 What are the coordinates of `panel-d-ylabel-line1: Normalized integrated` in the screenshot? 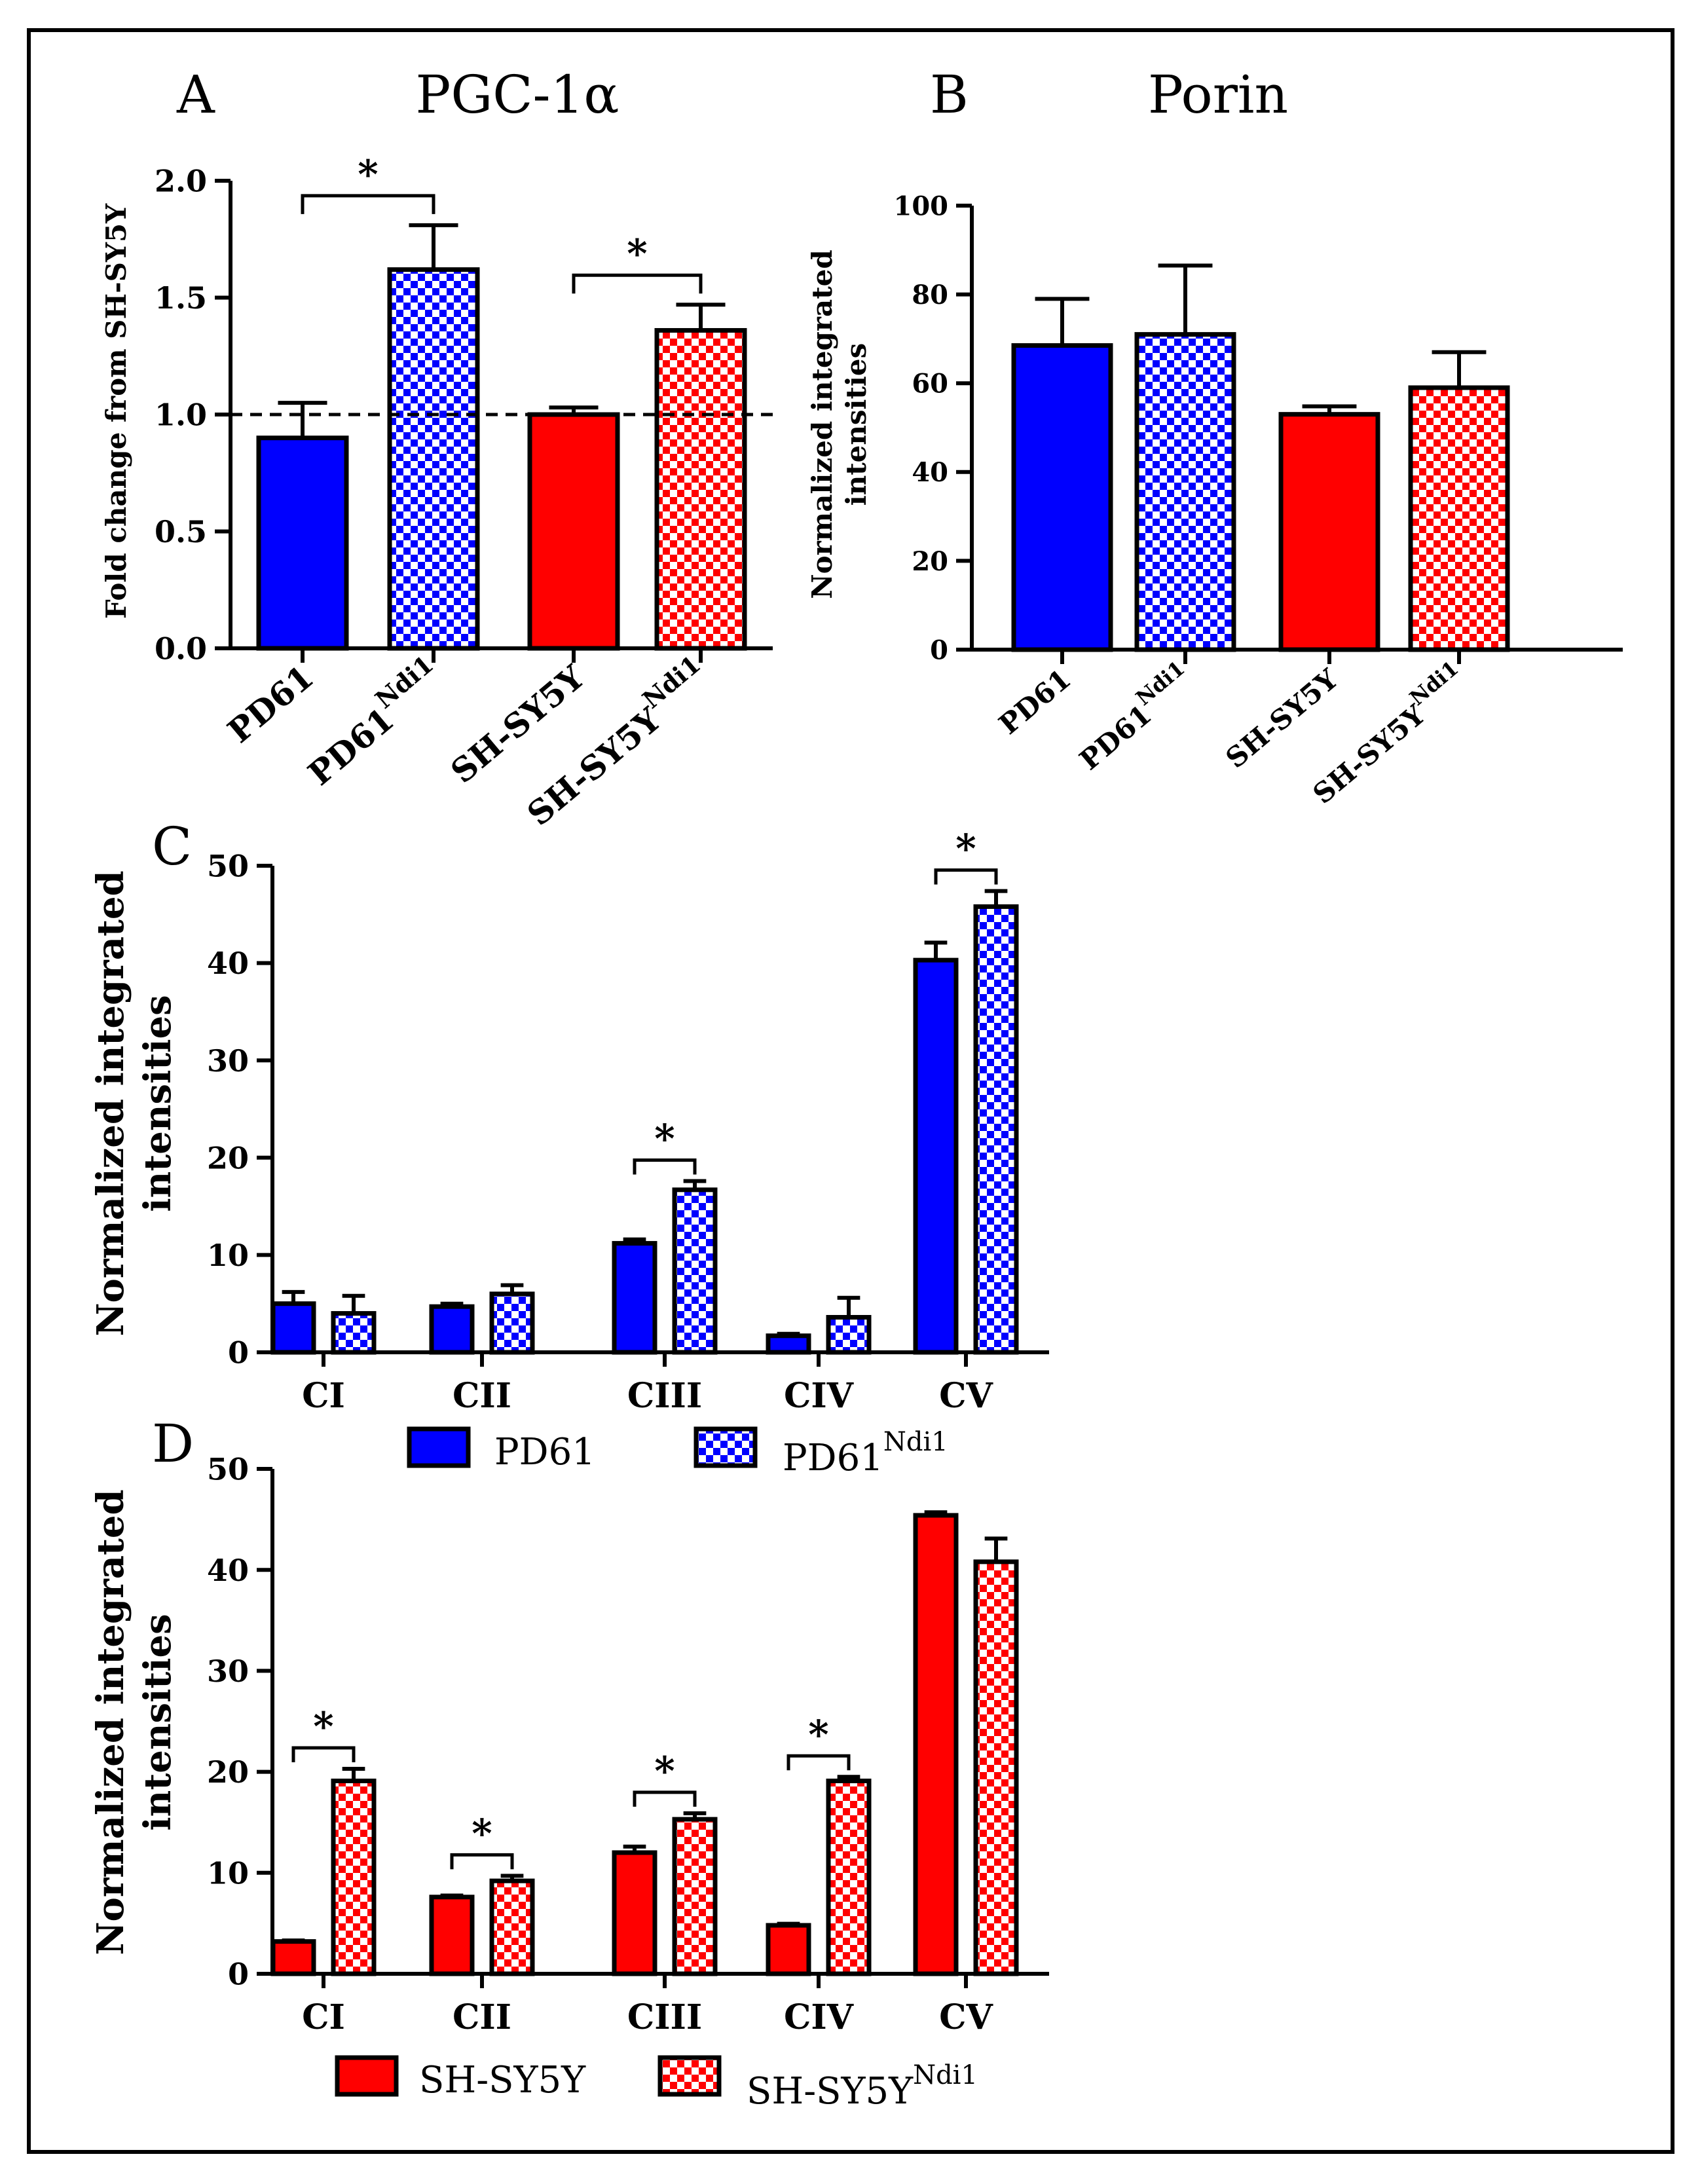 It's located at (110, 1722).